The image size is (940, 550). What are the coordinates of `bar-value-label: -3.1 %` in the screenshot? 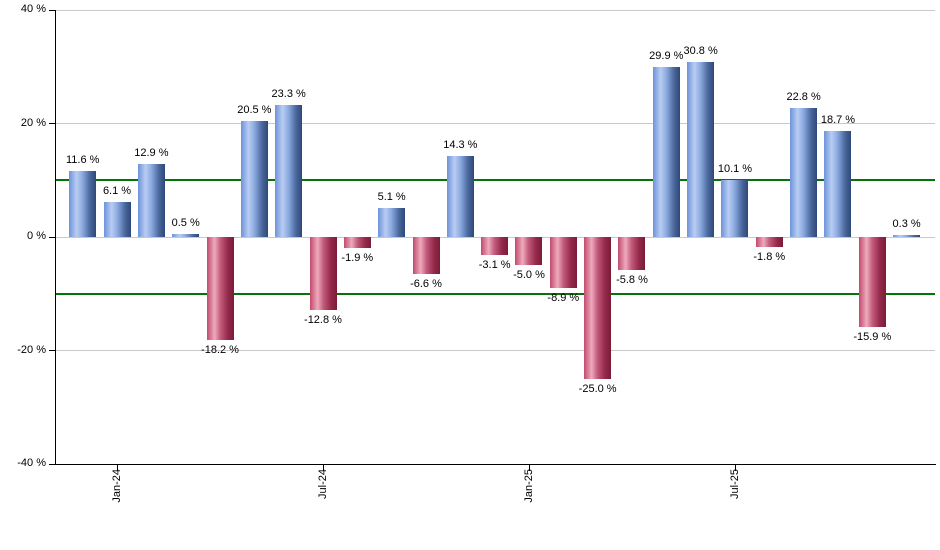 It's located at (494, 264).